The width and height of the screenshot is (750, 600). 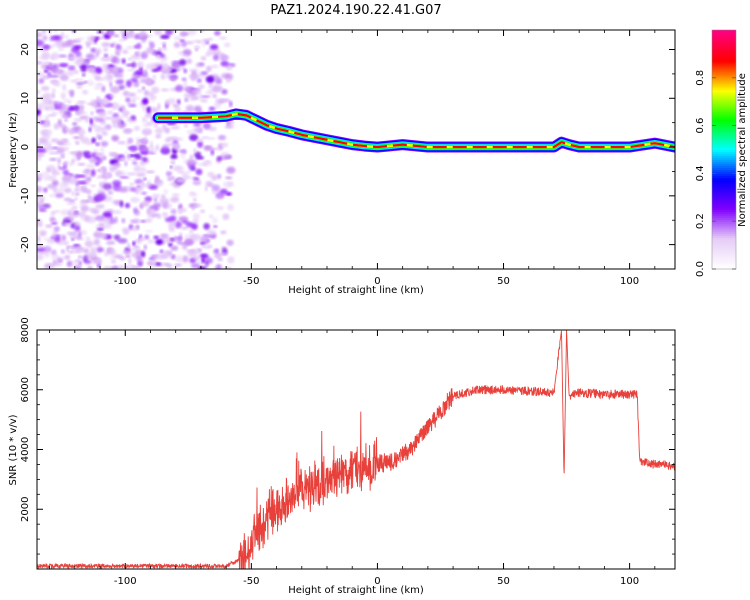 I want to click on colorbar-ticks: 0.0 0.2 0.4 0.6 0.8, so click(x=715, y=173).